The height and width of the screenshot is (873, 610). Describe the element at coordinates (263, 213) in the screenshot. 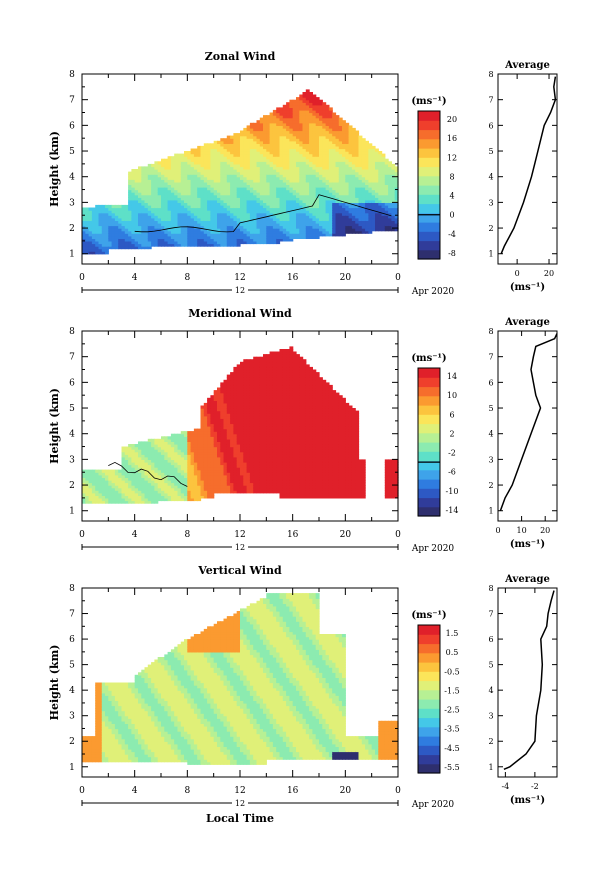

I see `zero-contour` at that location.